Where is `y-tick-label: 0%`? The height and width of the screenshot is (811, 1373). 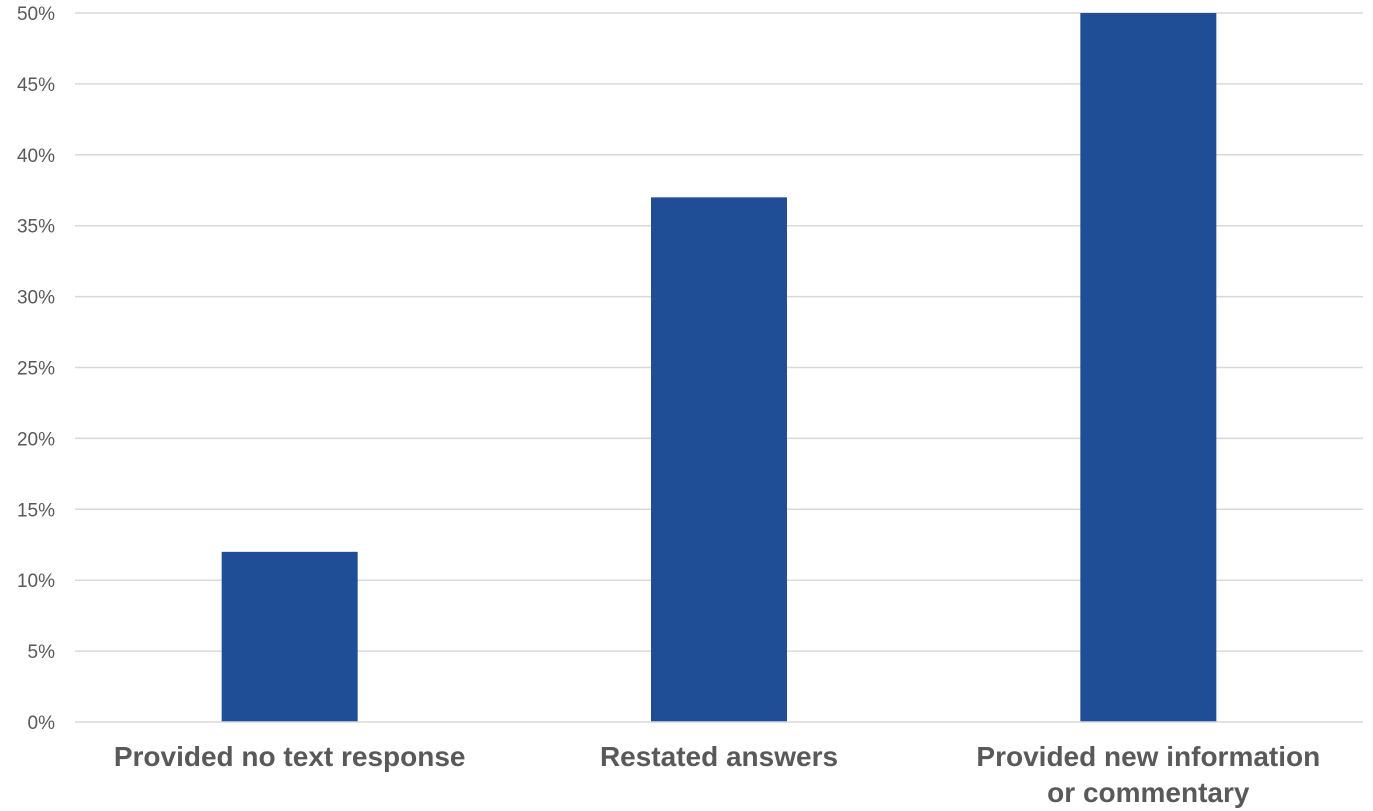 y-tick-label: 0% is located at coordinates (42, 723).